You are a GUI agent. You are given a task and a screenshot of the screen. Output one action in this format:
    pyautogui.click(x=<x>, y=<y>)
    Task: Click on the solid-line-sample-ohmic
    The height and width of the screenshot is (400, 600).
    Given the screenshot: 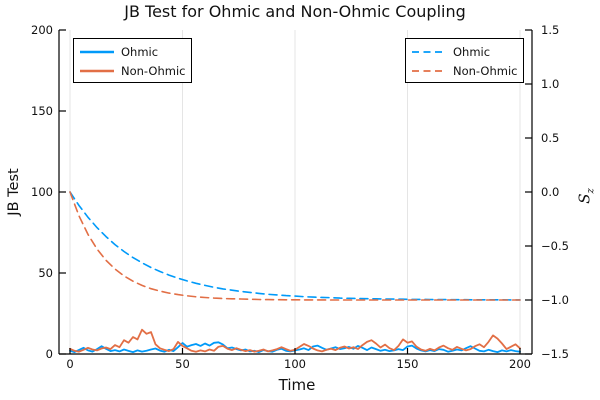 What is the action you would take?
    pyautogui.click(x=97, y=51)
    